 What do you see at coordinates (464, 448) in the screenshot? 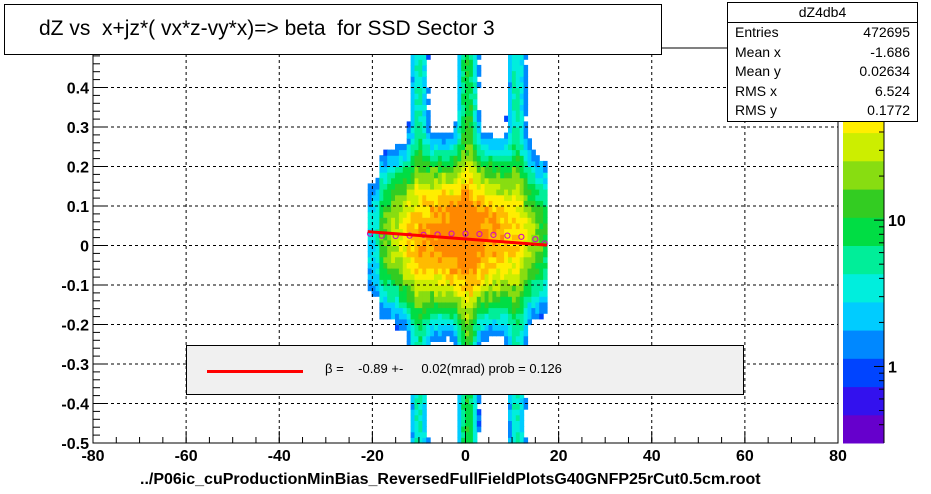
I see `x-axis-ticks: -80 -60 -40 -20 0 20 40 60 80` at bounding box center [464, 448].